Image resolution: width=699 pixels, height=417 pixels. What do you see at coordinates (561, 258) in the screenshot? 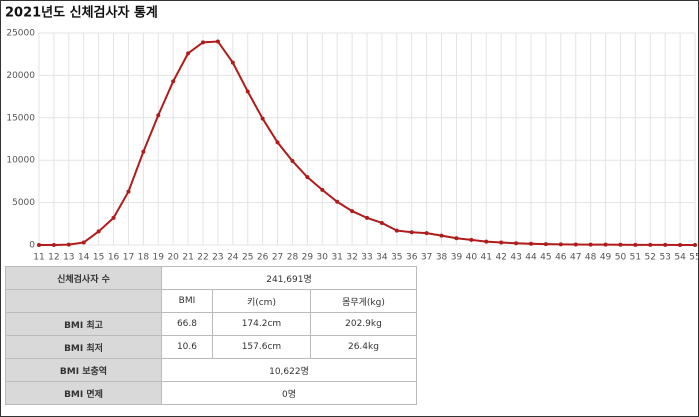
I see `x-tick-label: 46` at bounding box center [561, 258].